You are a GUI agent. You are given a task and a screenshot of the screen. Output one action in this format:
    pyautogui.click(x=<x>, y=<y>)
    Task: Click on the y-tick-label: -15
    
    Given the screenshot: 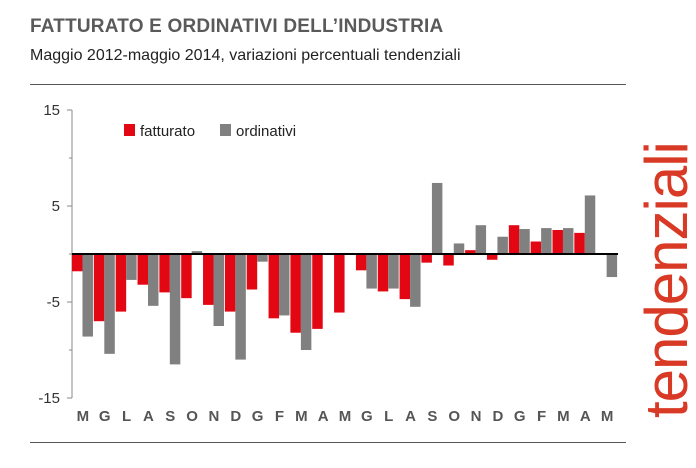 What is the action you would take?
    pyautogui.click(x=49, y=398)
    